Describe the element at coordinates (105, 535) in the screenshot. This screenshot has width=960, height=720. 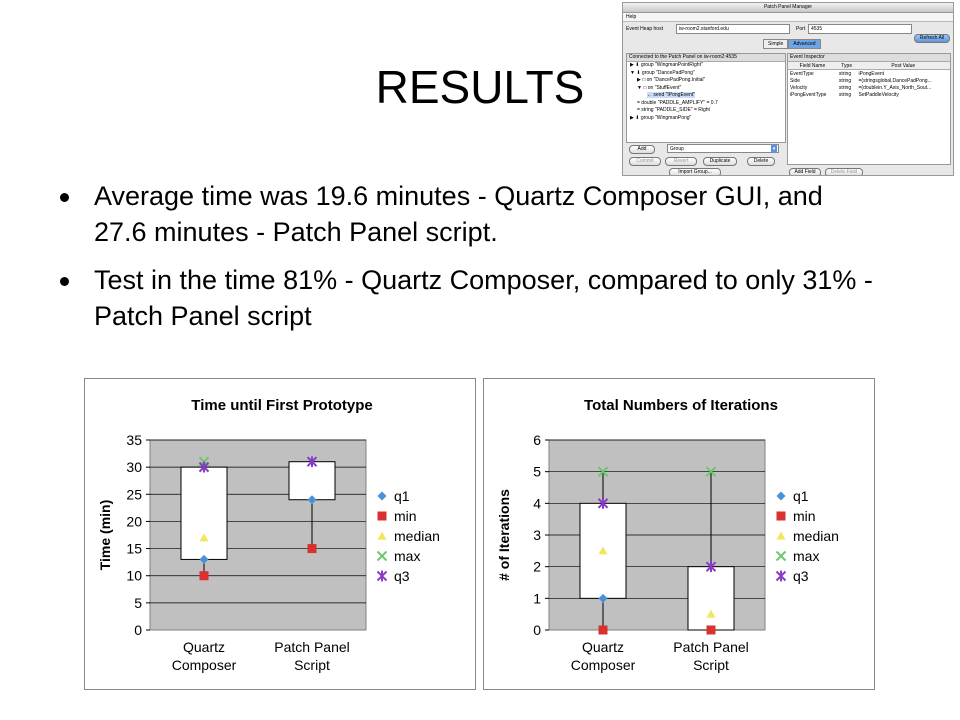
I see `y-axis-label: Time (min)` at that location.